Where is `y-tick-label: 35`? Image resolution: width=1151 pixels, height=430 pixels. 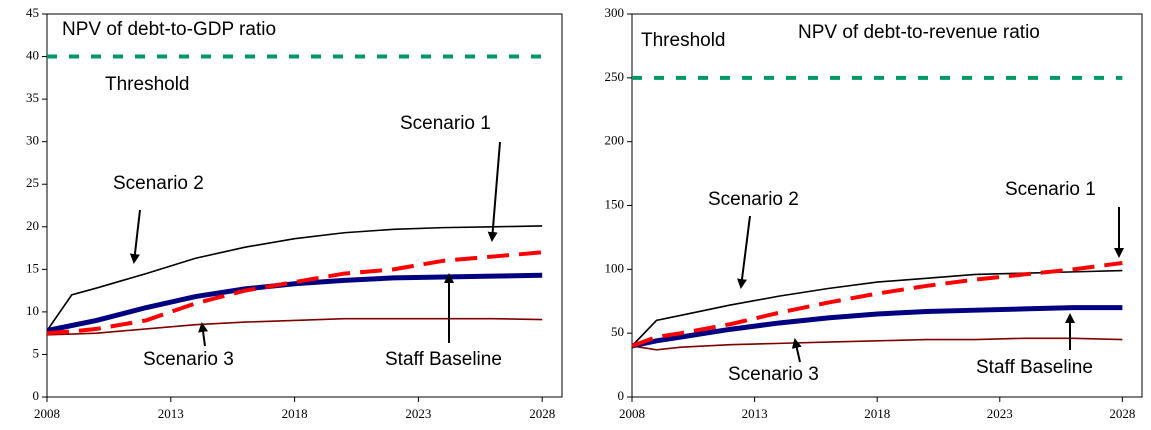
y-tick-label: 35 is located at coordinates (32, 97).